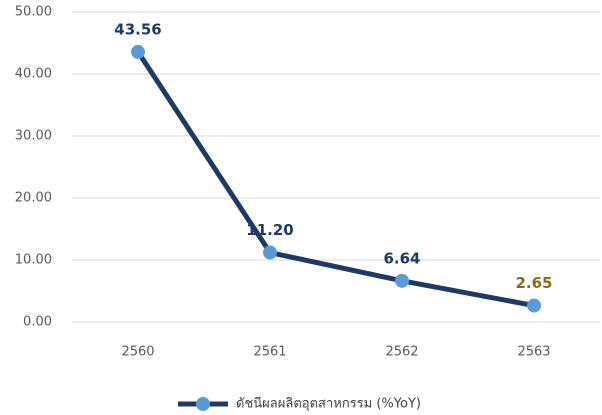  I want to click on y-tick-label: 40.00, so click(33, 74).